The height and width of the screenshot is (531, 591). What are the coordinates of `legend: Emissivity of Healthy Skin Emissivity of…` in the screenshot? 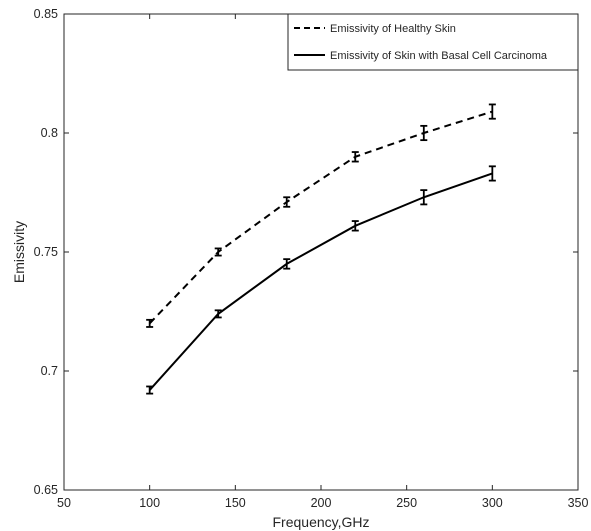 It's located at (433, 42).